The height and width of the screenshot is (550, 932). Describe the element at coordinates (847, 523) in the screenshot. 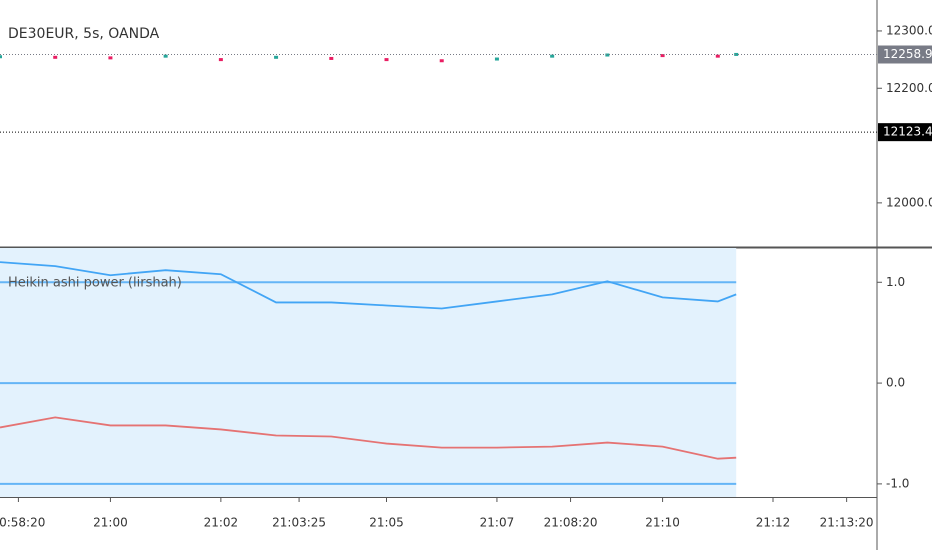

I see `x-tick-label: 21:13:20` at that location.